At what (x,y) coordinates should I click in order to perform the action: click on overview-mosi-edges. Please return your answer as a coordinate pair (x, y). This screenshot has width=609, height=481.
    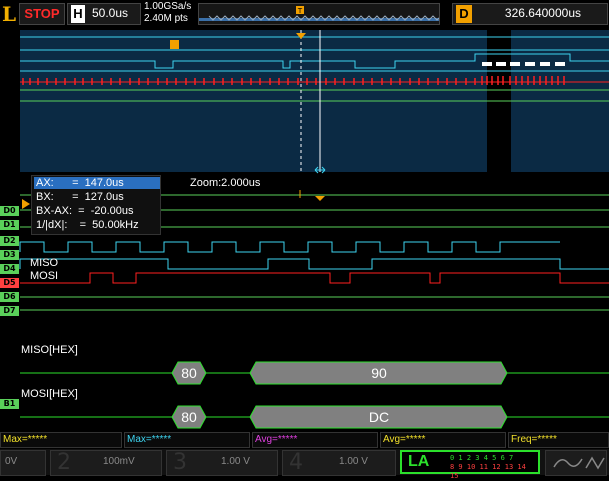
    Looking at the image, I should click on (293, 80).